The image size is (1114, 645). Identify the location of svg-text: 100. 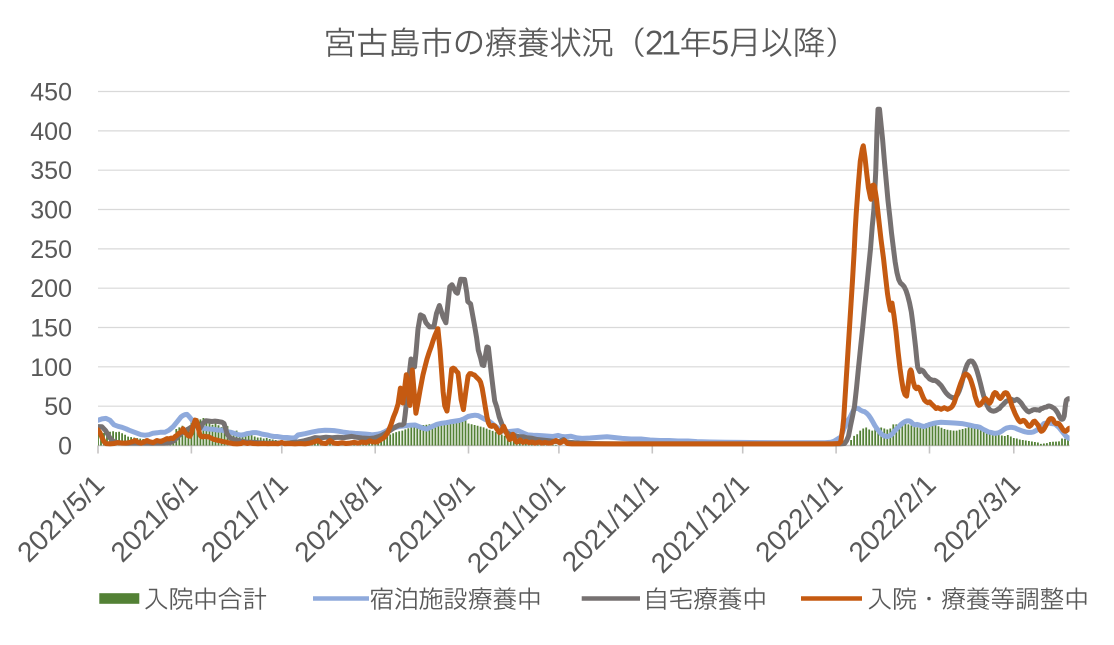
(51, 368).